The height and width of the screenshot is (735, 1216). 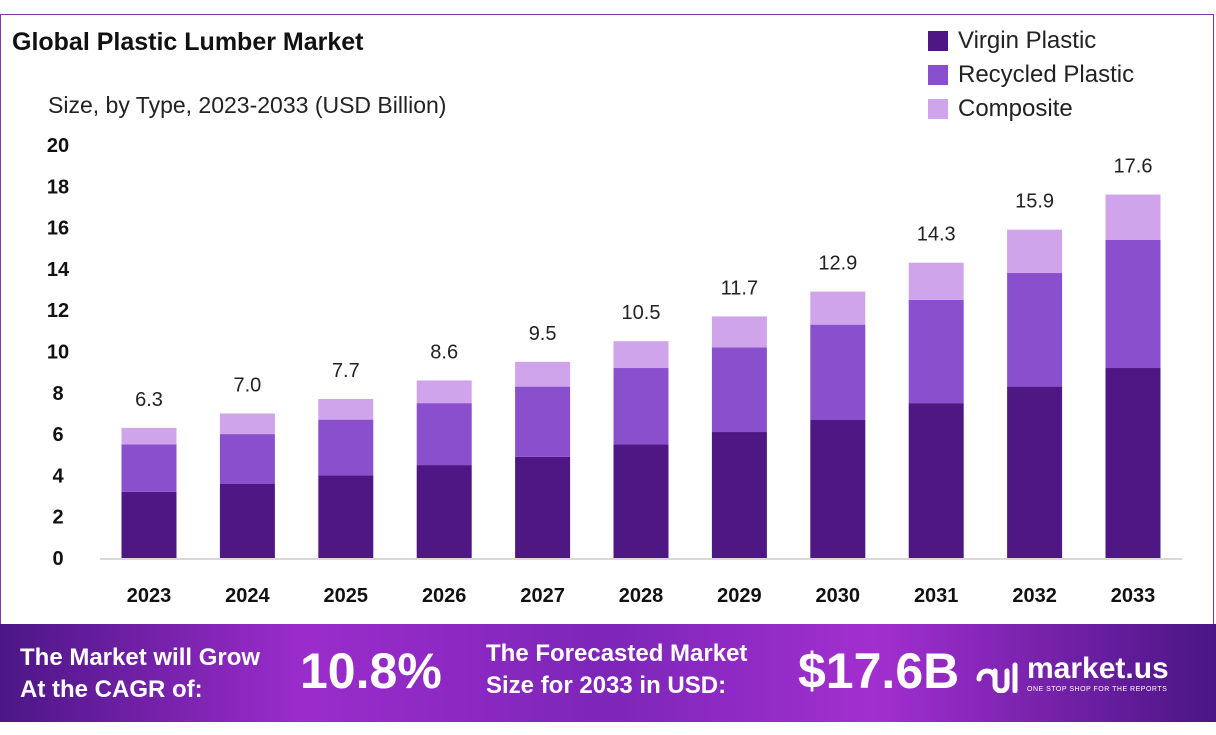 What do you see at coordinates (1098, 668) in the screenshot?
I see `logo-name: market.us` at bounding box center [1098, 668].